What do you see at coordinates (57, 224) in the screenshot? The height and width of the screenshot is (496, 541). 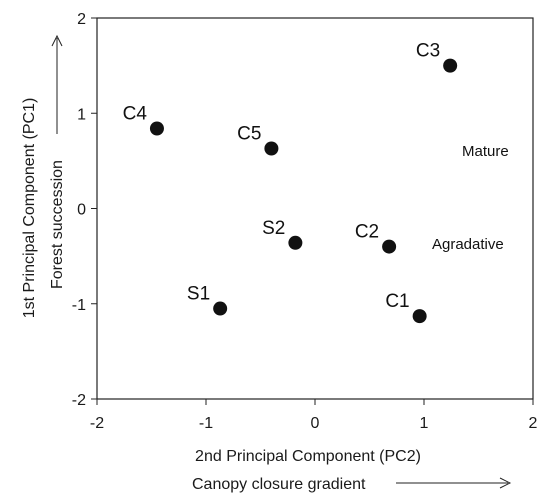 I see `y-axis-subtitle: Forest succession` at bounding box center [57, 224].